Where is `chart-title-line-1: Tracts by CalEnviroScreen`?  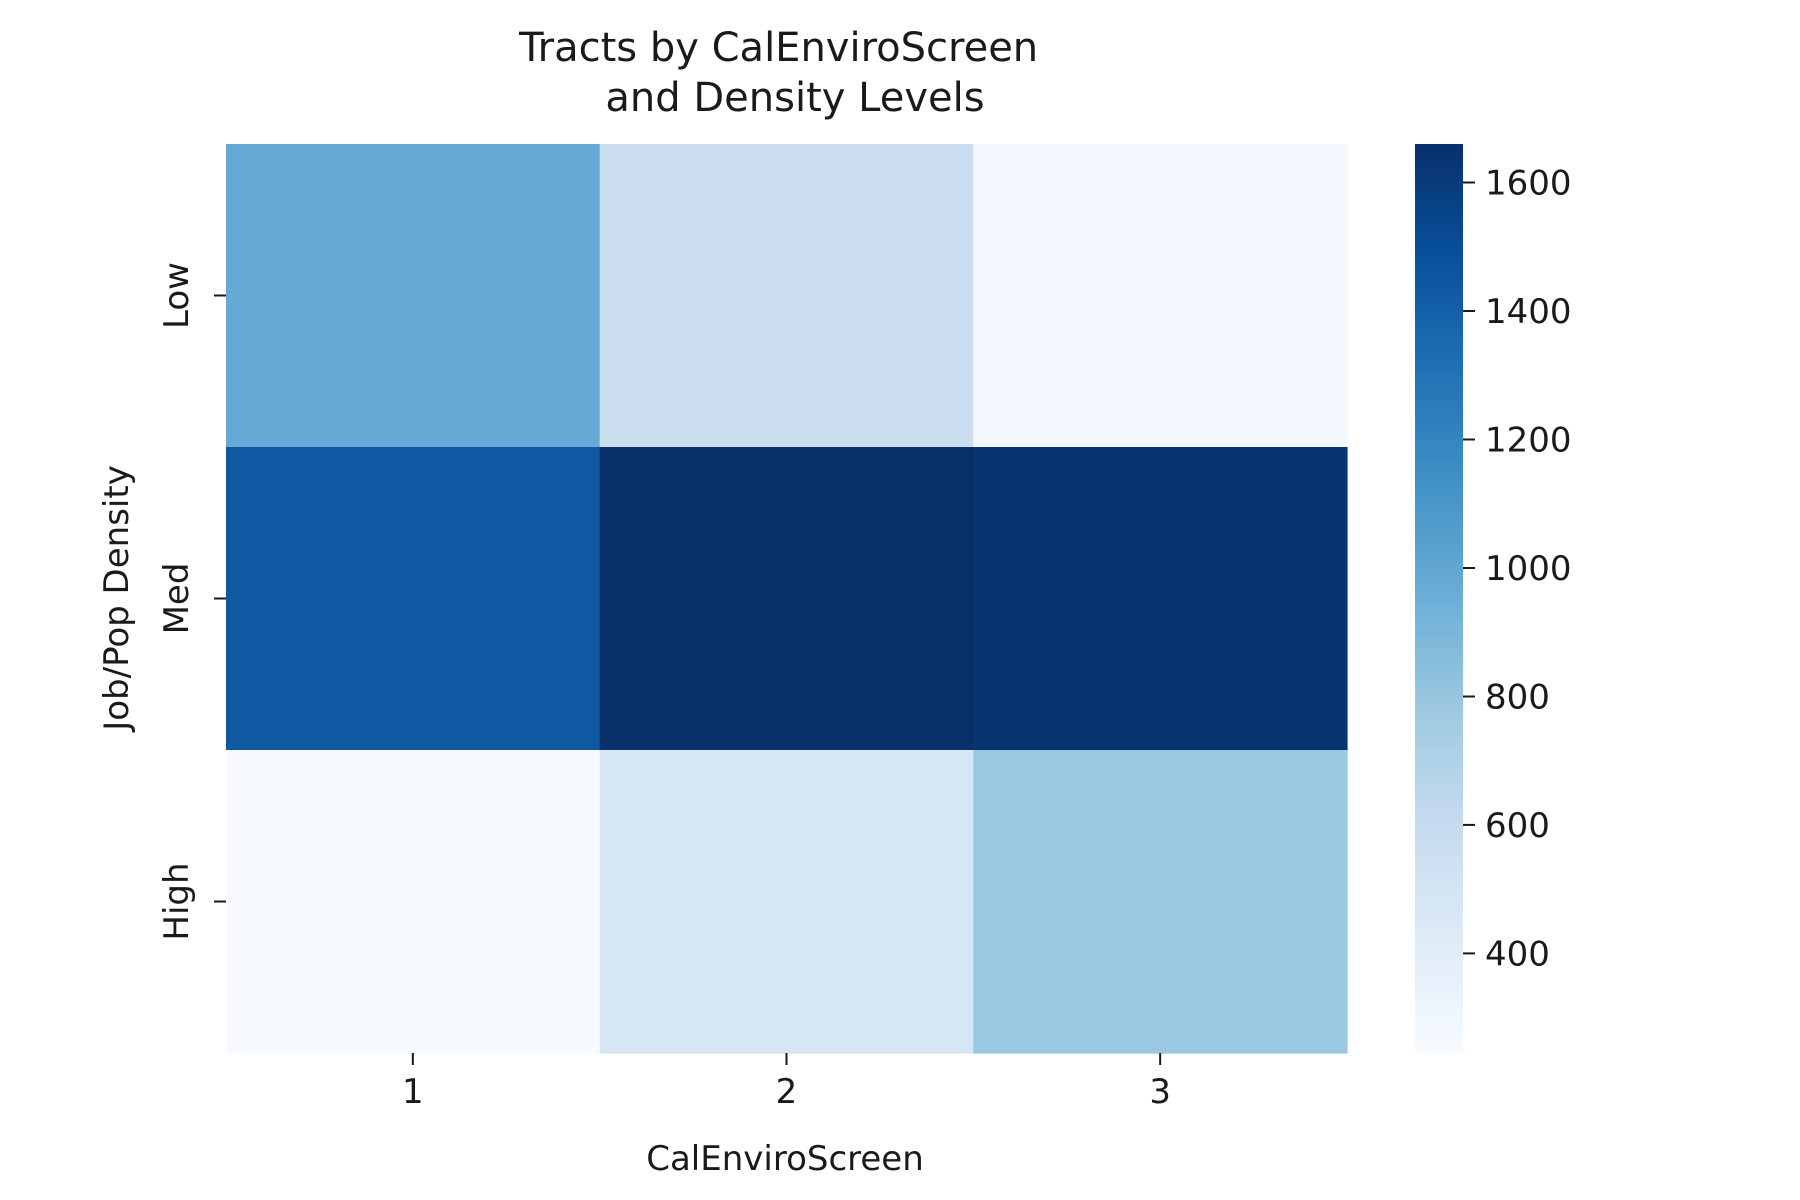
chart-title-line-1: Tracts by CalEnviroScreen is located at coordinates (778, 48).